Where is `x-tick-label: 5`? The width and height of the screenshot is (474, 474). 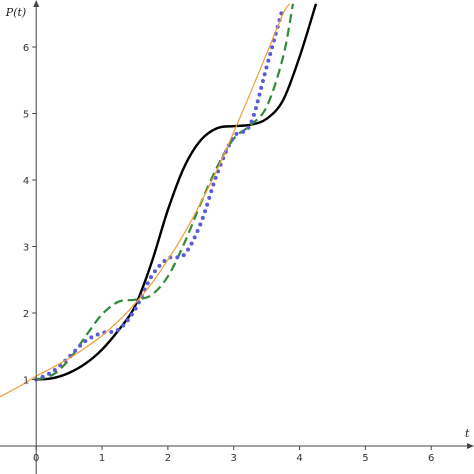 x-tick-label: 5 is located at coordinates (365, 458).